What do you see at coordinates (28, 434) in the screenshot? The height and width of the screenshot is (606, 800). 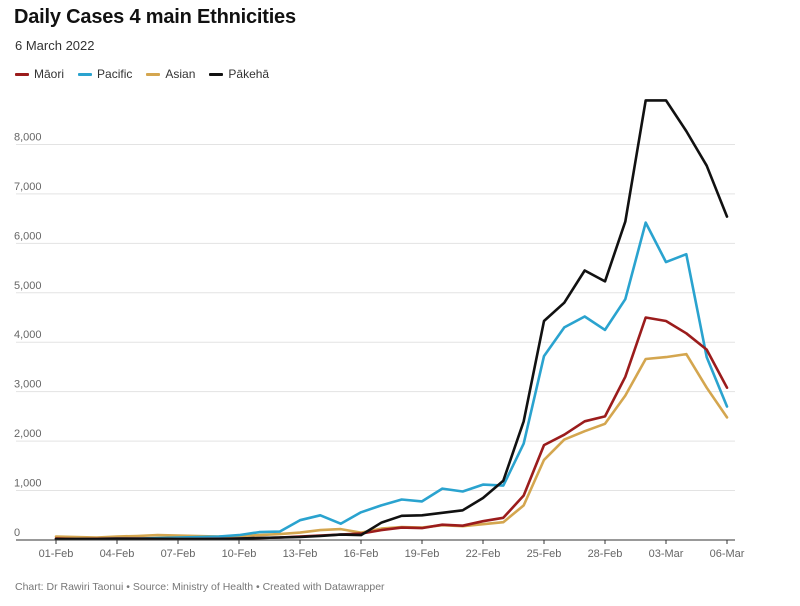 I see `y-tick-label: 2,000` at bounding box center [28, 434].